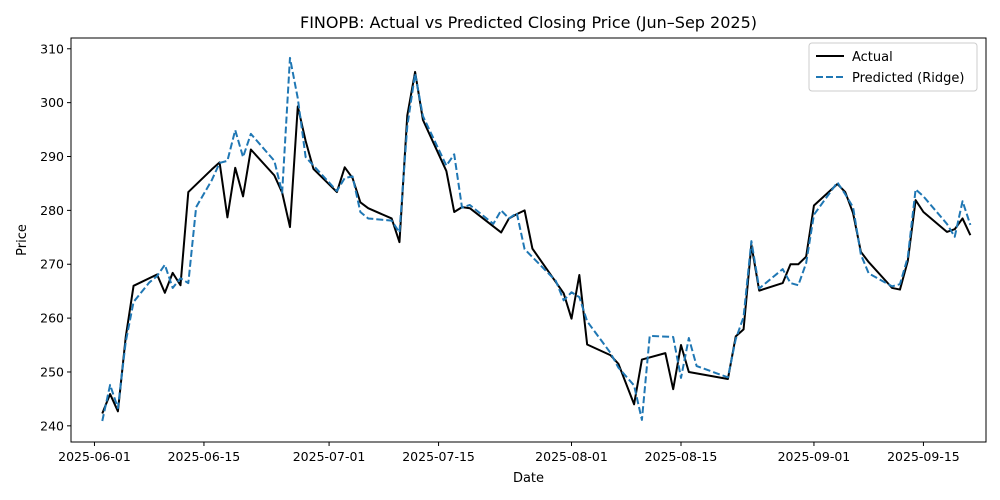 This screenshot has height=500, width=1000. What do you see at coordinates (52, 156) in the screenshot?
I see `y-tick-label: 290` at bounding box center [52, 156].